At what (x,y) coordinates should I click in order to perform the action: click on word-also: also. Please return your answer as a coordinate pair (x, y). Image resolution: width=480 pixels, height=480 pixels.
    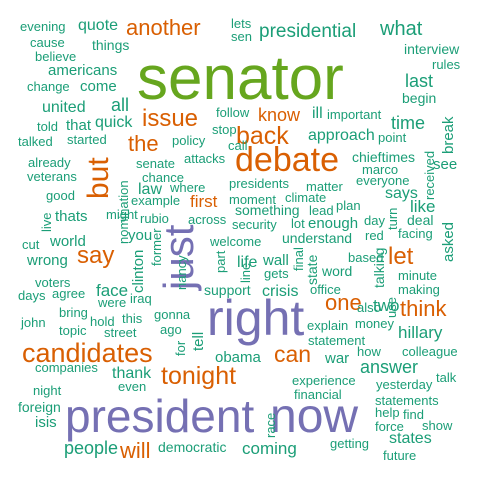
    Looking at the image, I should click on (369, 307).